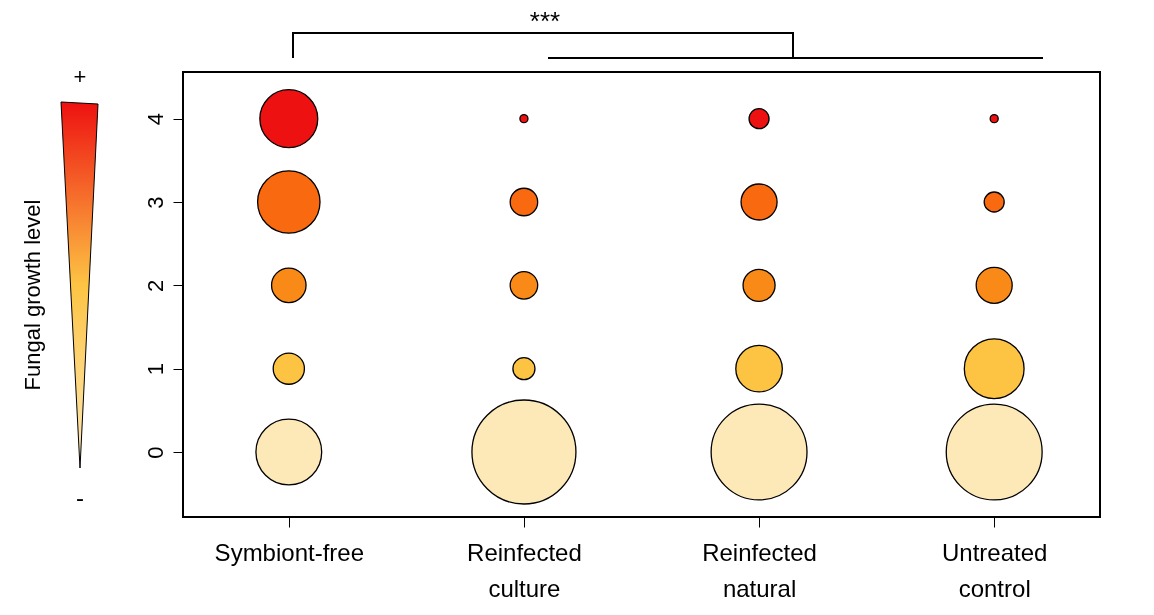 The image size is (1154, 615). What do you see at coordinates (759, 570) in the screenshot?
I see `x-tick-label: Reinfected natural` at bounding box center [759, 570].